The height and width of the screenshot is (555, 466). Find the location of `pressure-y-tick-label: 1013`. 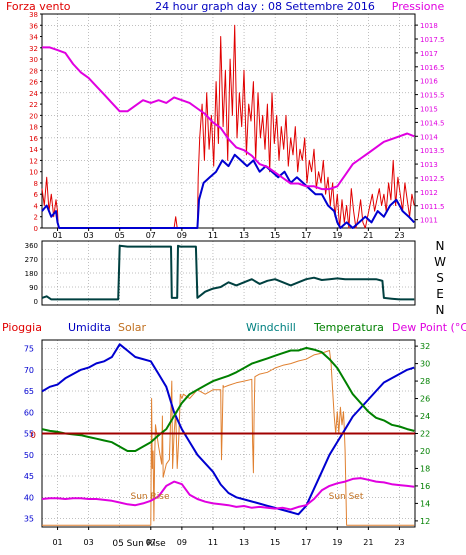

pressure-y-tick-label: 1013 is located at coordinates (429, 165).